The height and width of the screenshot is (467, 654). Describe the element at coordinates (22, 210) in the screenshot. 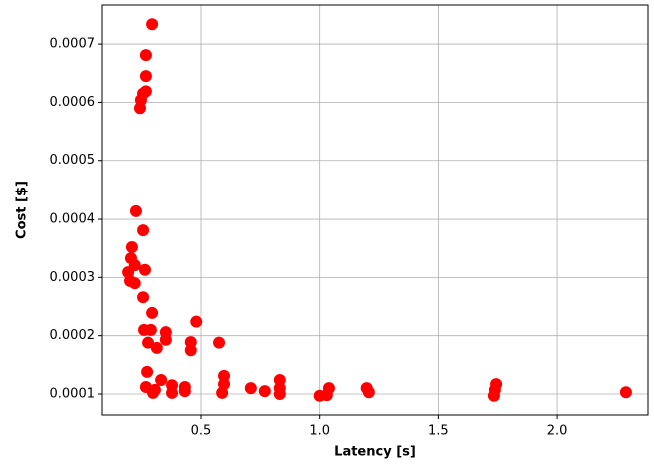

I see `y-axis-label: Cost [$]` at that location.